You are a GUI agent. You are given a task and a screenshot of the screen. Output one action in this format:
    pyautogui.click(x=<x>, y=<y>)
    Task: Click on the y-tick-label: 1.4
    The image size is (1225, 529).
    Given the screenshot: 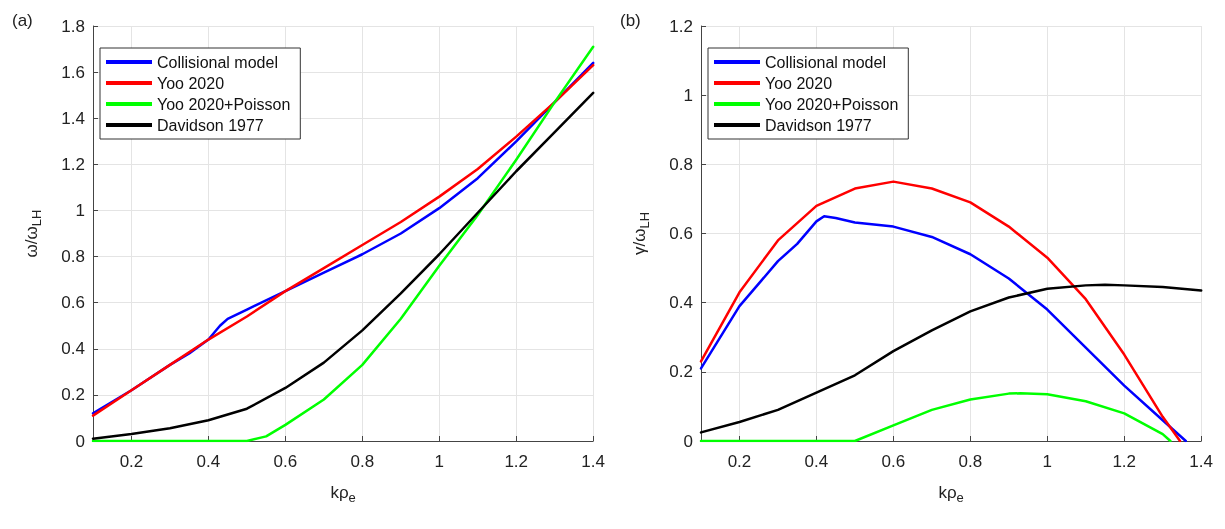 What is the action you would take?
    pyautogui.click(x=73, y=118)
    